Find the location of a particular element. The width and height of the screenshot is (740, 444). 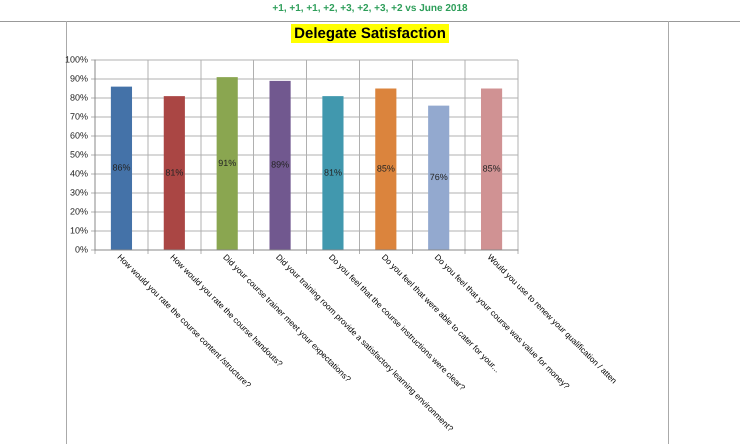

y-tick-label: 10% is located at coordinates (79, 230).